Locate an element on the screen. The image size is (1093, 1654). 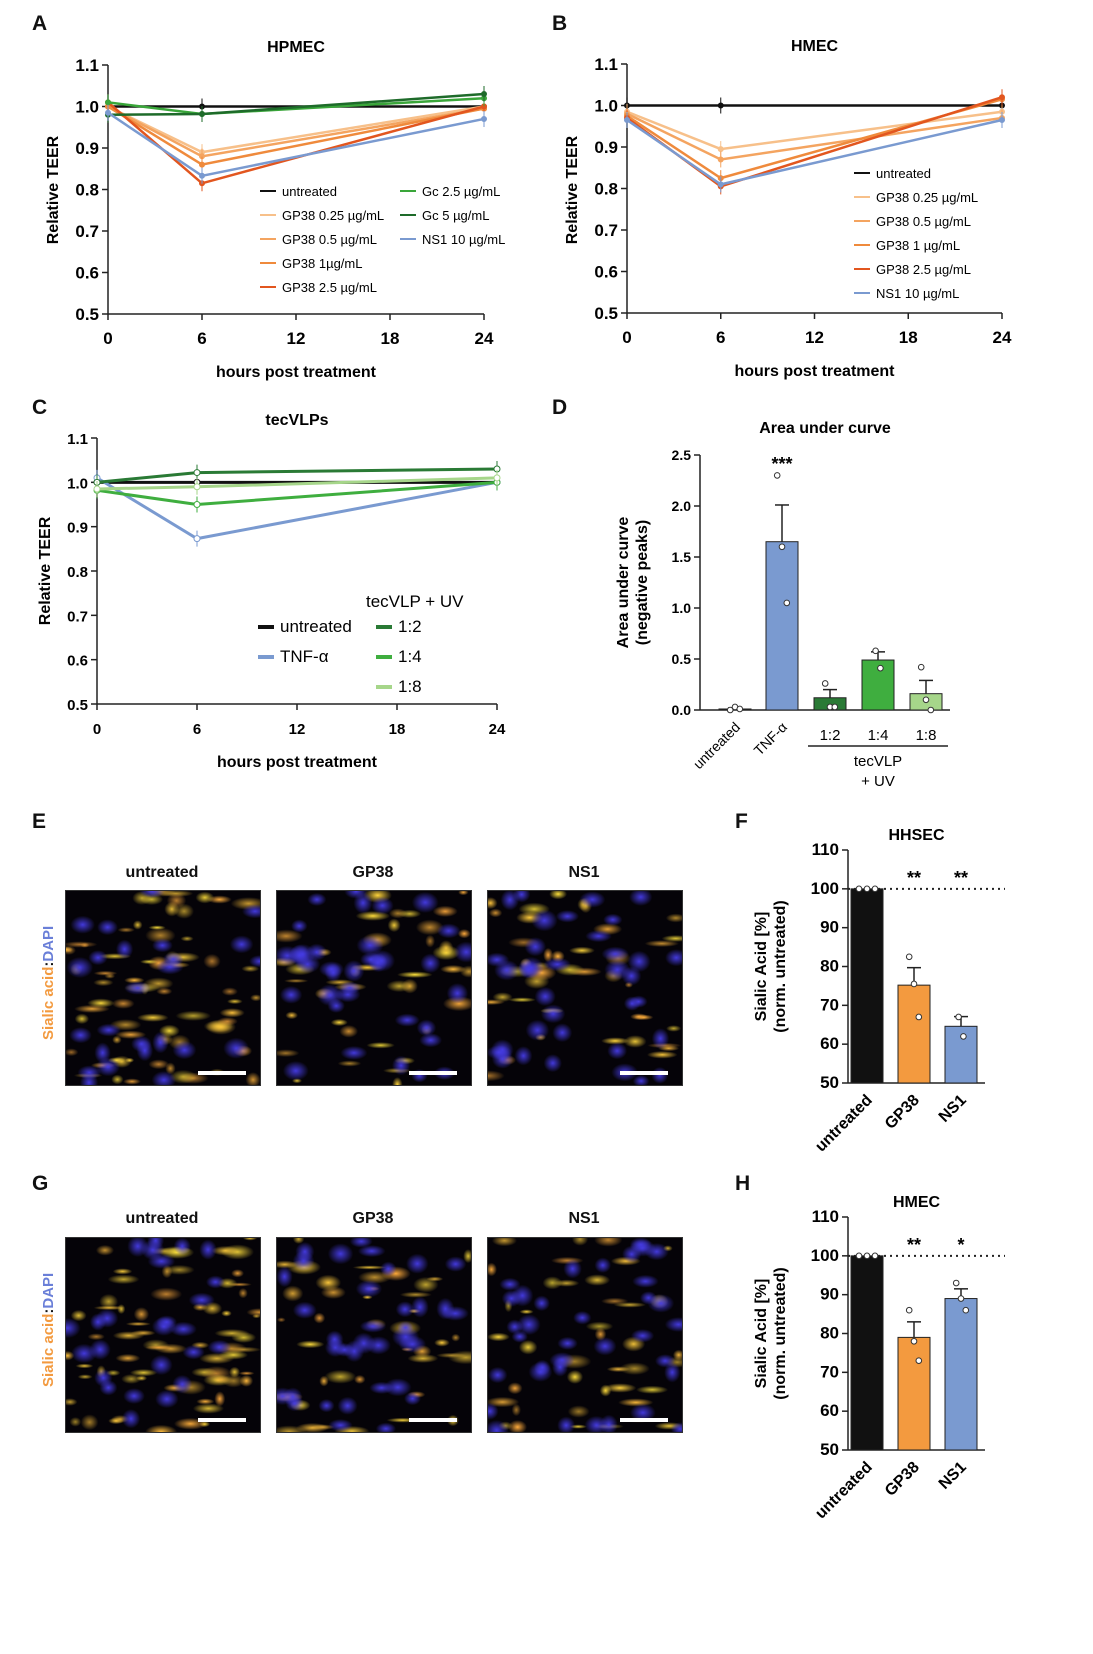
b-y-tick-label: 0.9 is located at coordinates (606, 147).